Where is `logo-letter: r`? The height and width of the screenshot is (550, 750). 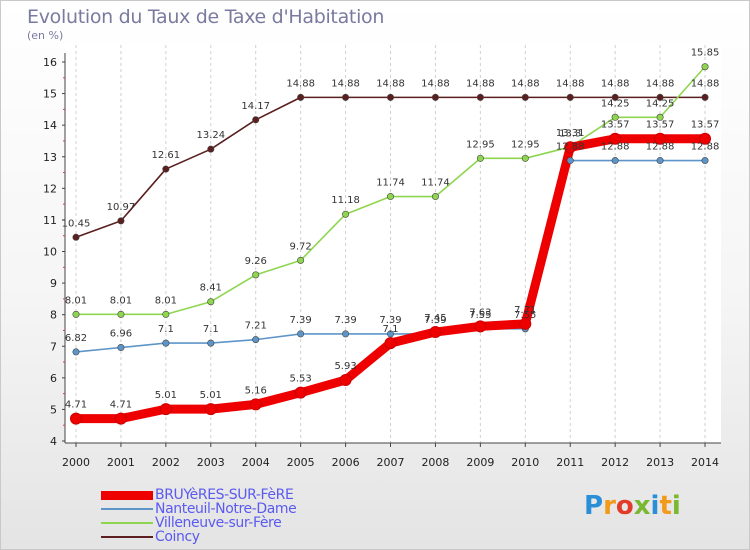 logo-letter: r is located at coordinates (609, 506).